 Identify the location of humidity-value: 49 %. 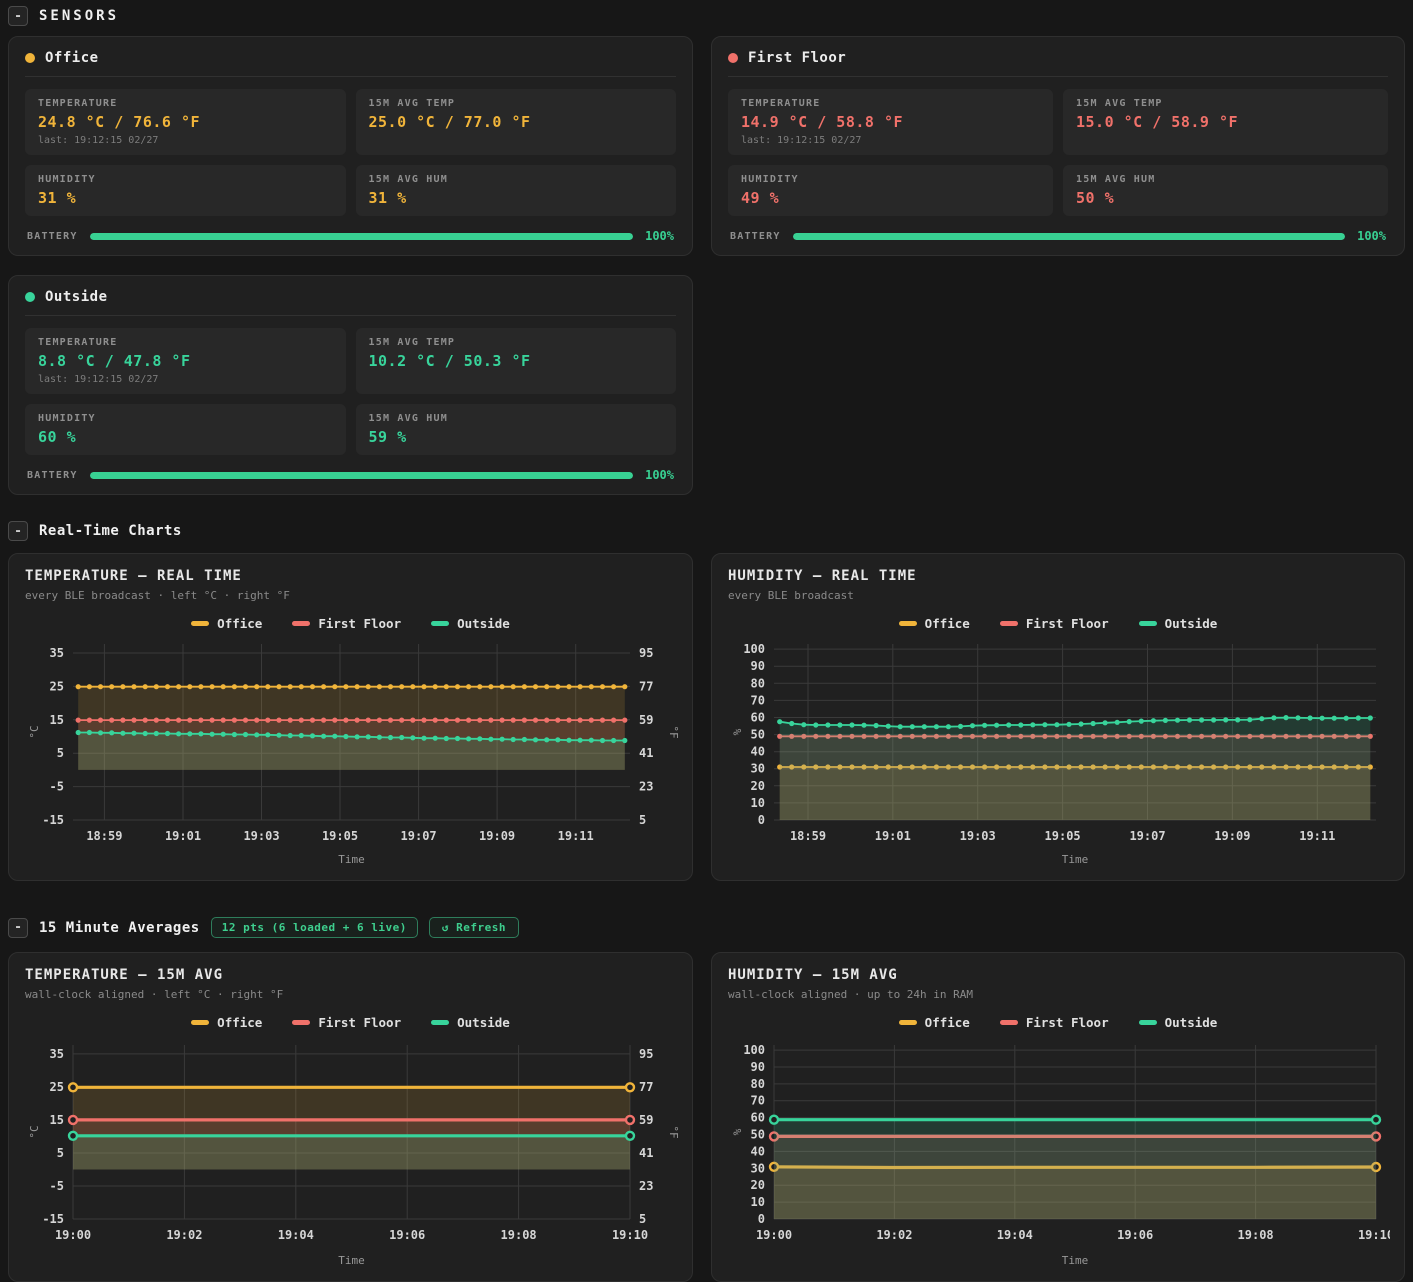
(760, 198).